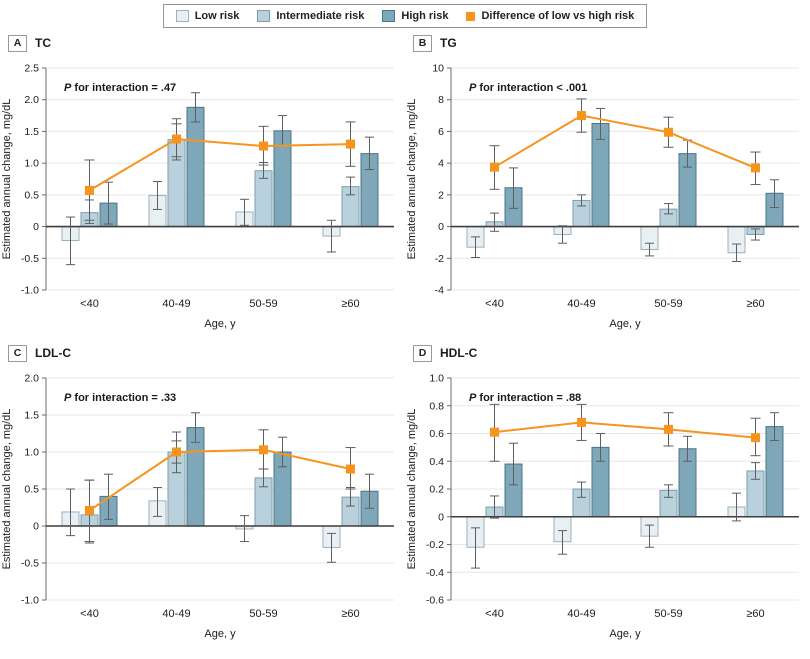 Image resolution: width=810 pixels, height=659 pixels. What do you see at coordinates (30, 259) in the screenshot?
I see `y-tick-label: -0.5` at bounding box center [30, 259].